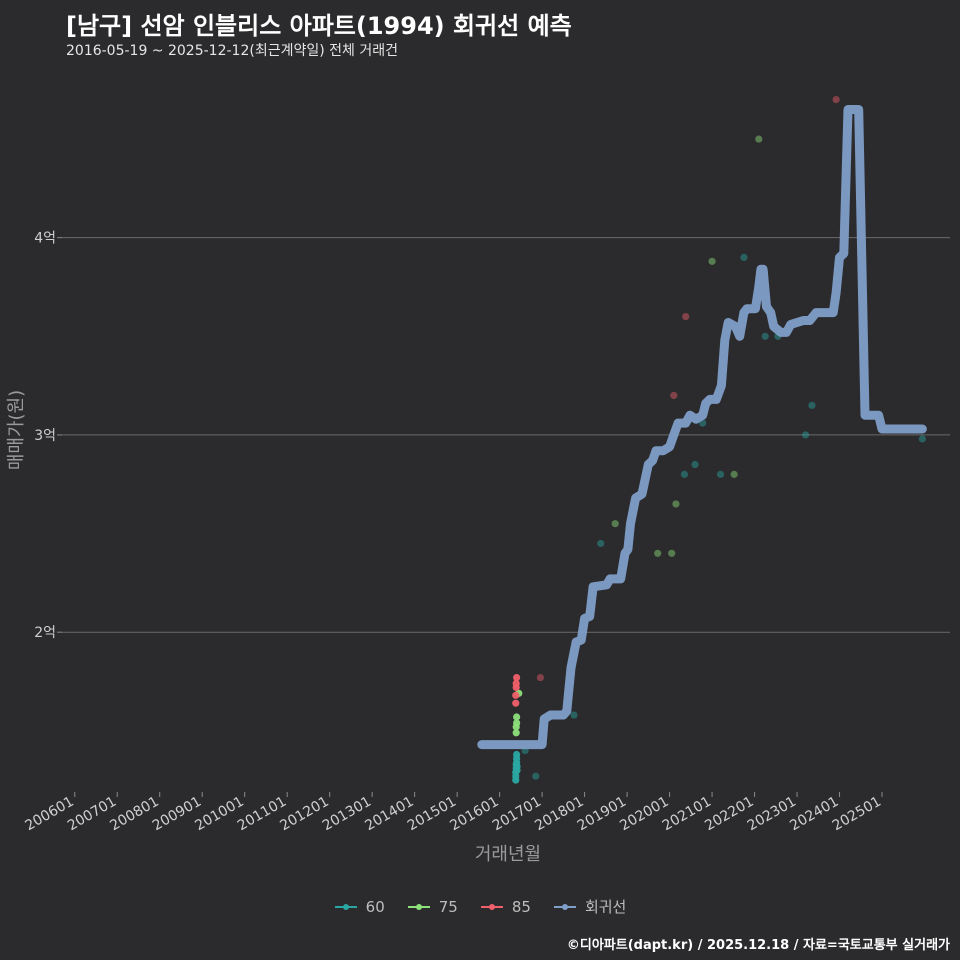 The image size is (960, 960). Describe the element at coordinates (45, 436) in the screenshot. I see `y-tick-label: 3억` at that location.